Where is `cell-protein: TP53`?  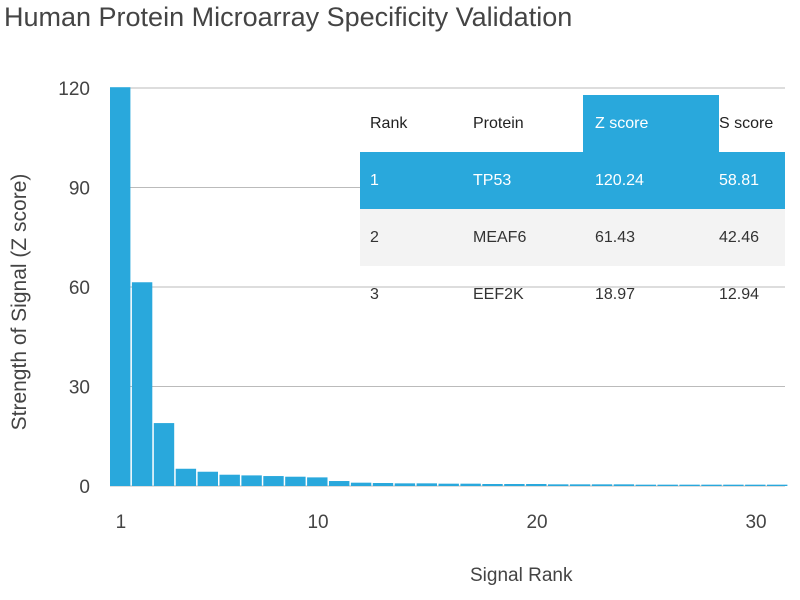
cell-protein: TP53 is located at coordinates (492, 180).